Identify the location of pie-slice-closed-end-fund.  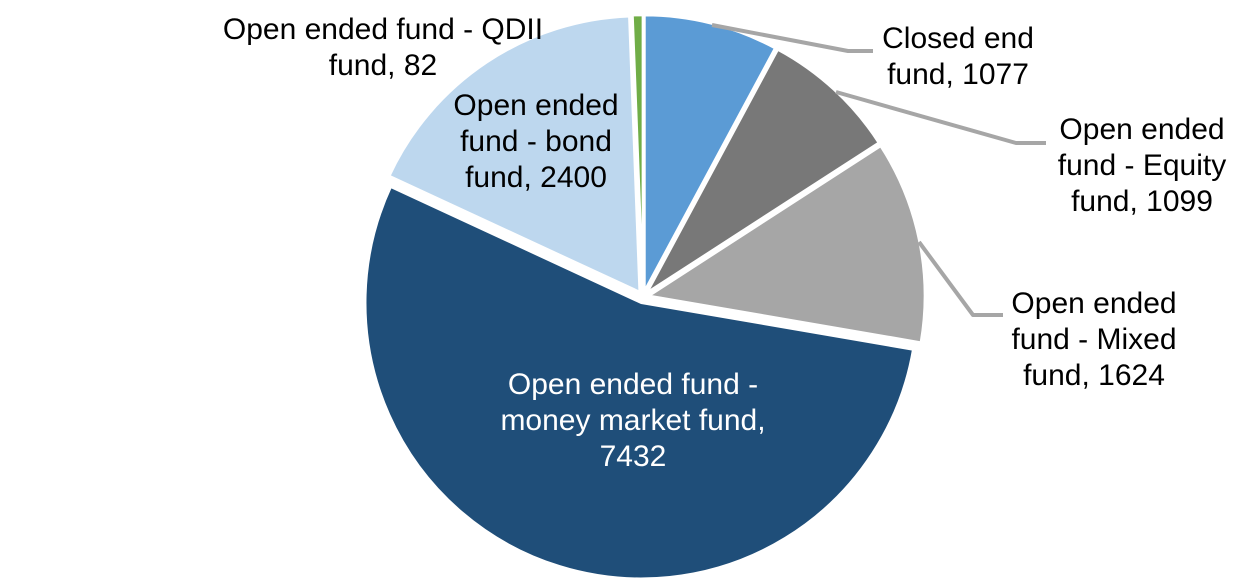
(710, 153).